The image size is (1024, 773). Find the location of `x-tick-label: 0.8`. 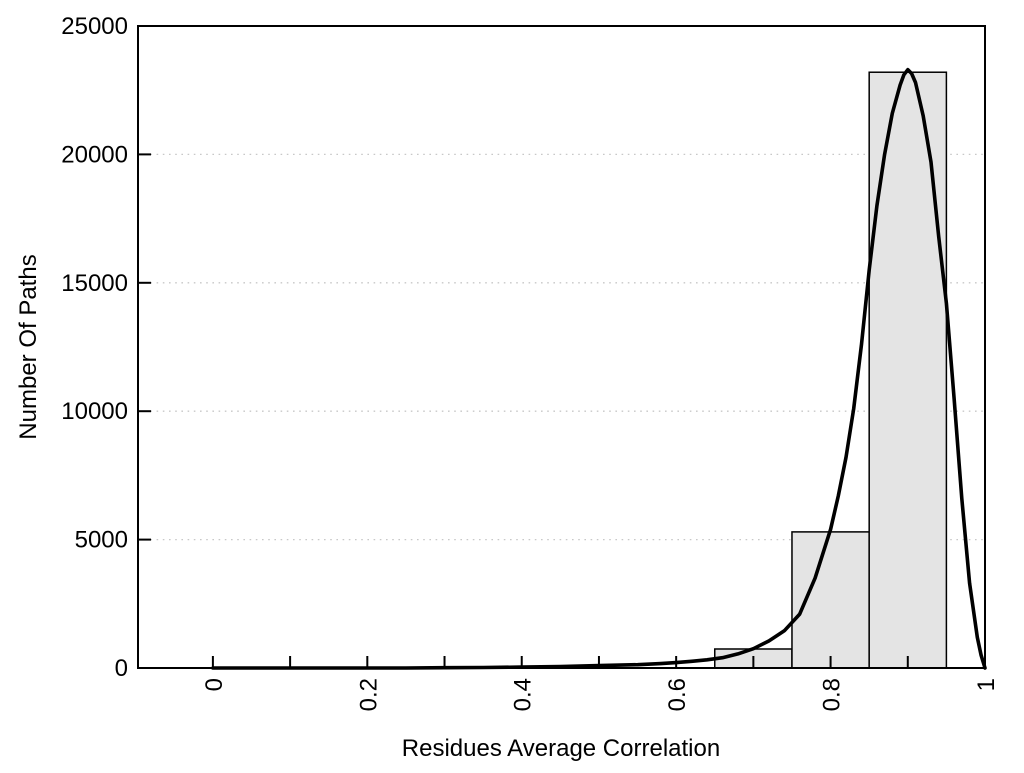

x-tick-label: 0.8 is located at coordinates (832, 694).